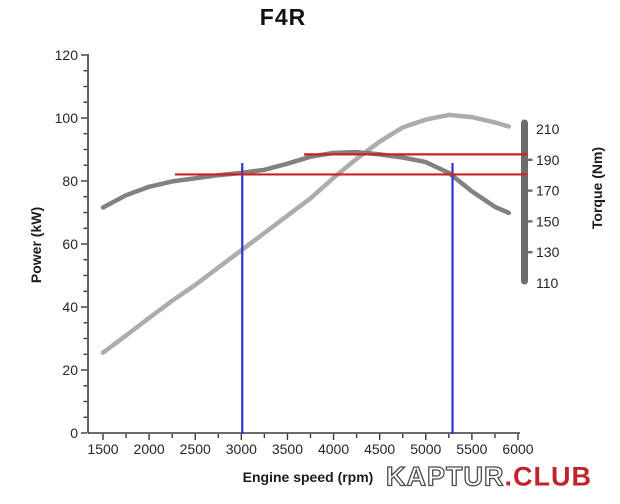  What do you see at coordinates (597, 188) in the screenshot?
I see `right-axis-title: Torque (Nm)` at bounding box center [597, 188].